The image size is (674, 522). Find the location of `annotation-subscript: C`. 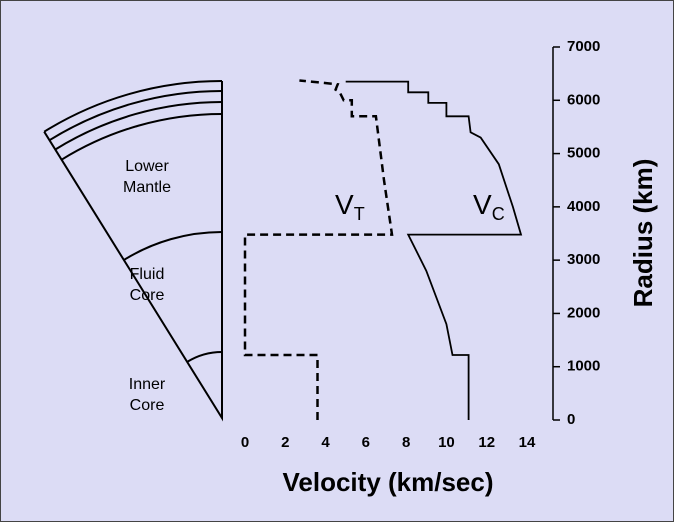

annotation-subscript: C is located at coordinates (498, 214).